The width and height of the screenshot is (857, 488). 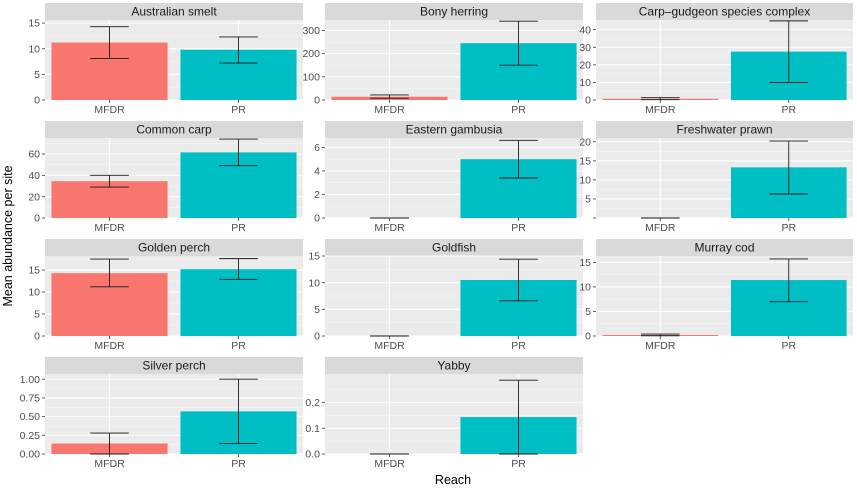 I want to click on panel-title: Bony herring, so click(x=454, y=12).